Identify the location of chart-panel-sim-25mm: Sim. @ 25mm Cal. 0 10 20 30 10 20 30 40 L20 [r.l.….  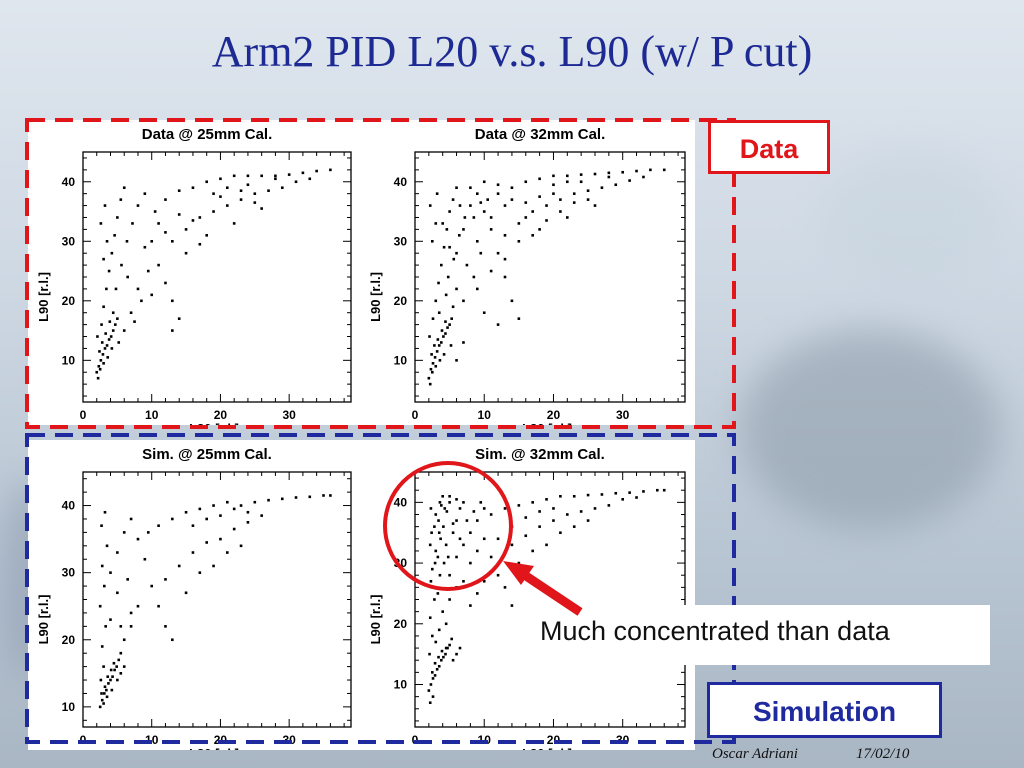
(196, 595).